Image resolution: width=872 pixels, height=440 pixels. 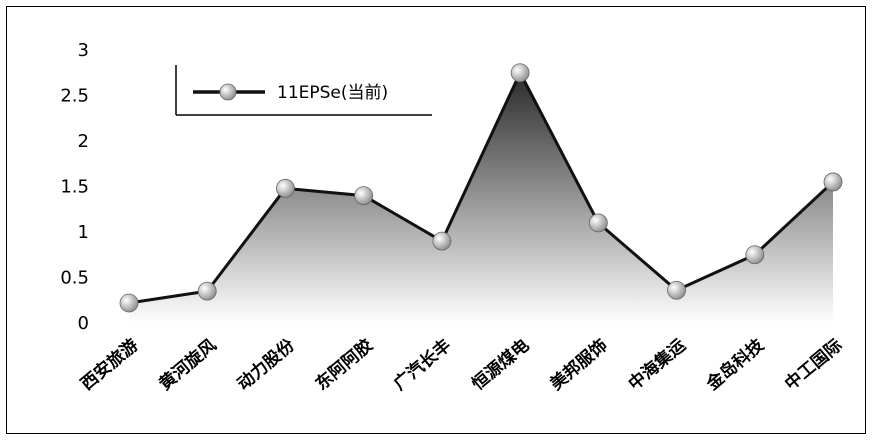 I want to click on legend: 11EPSe(当前), so click(x=303, y=90).